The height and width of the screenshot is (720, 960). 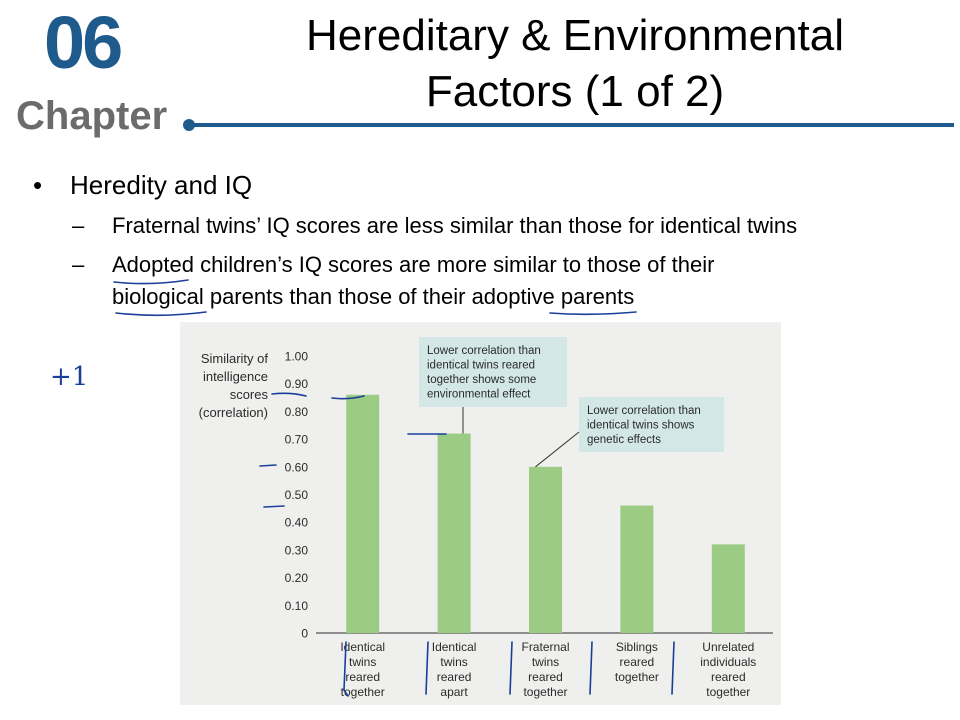 I want to click on y-tick-label: 1.00, so click(x=297, y=357).